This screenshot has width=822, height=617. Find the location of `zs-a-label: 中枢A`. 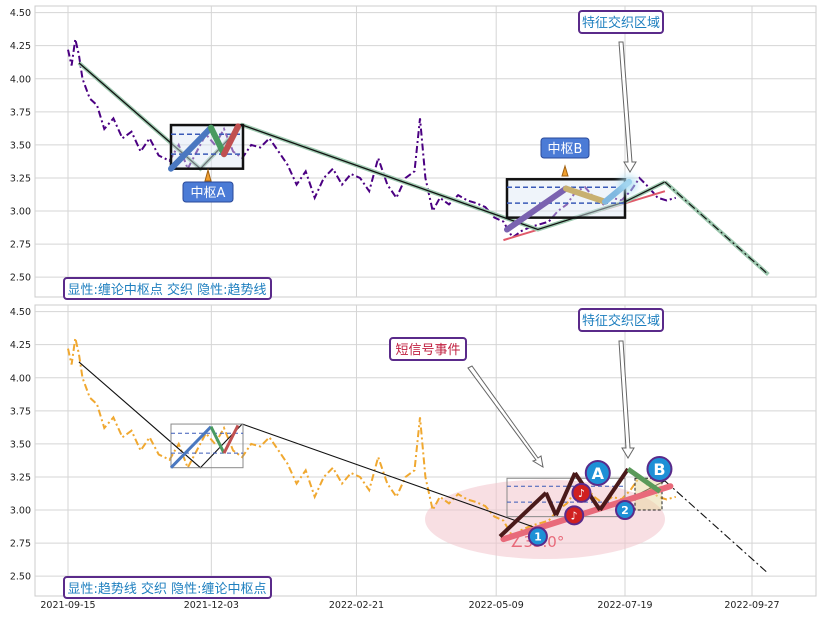

zs-a-label: 中枢A is located at coordinates (208, 193).